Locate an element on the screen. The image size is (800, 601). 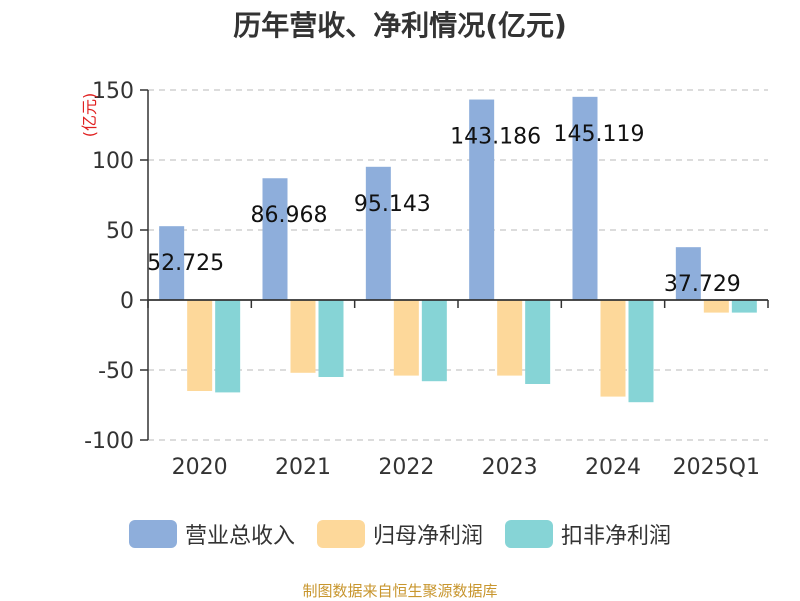
legend-label: 营业总收入 is located at coordinates (239, 536).